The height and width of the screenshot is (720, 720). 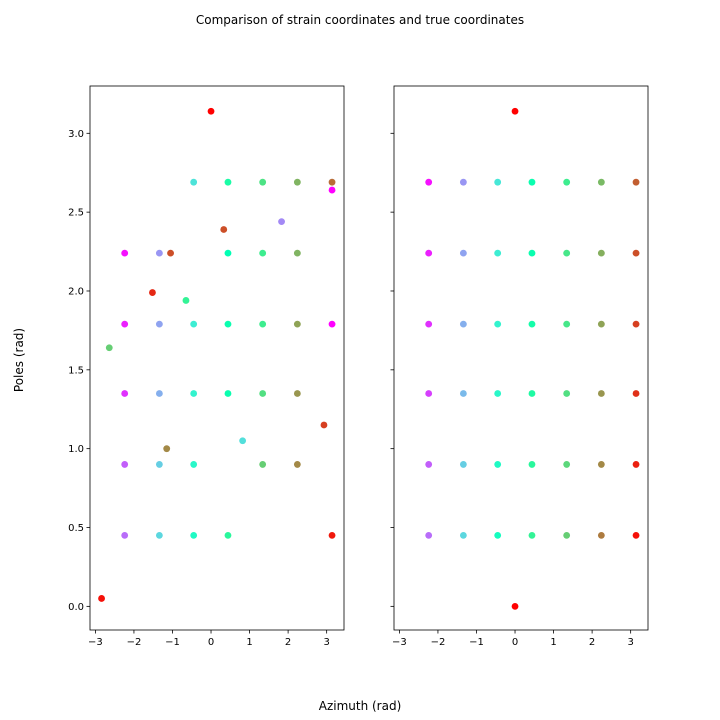 What do you see at coordinates (76, 528) in the screenshot?
I see `left-y-tick-label-1: 0.5` at bounding box center [76, 528].